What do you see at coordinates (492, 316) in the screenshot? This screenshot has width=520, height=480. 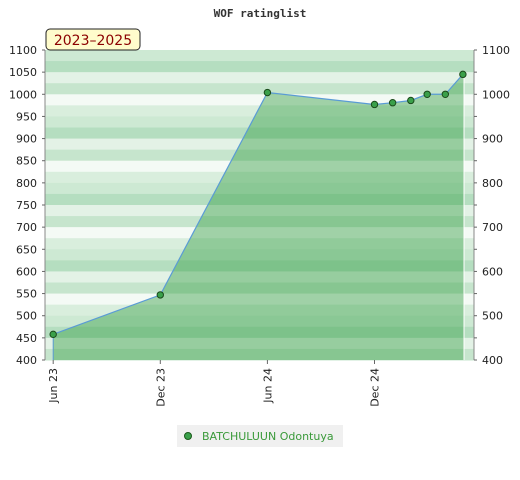 I see `right-y-tick-label: 500` at bounding box center [492, 316].